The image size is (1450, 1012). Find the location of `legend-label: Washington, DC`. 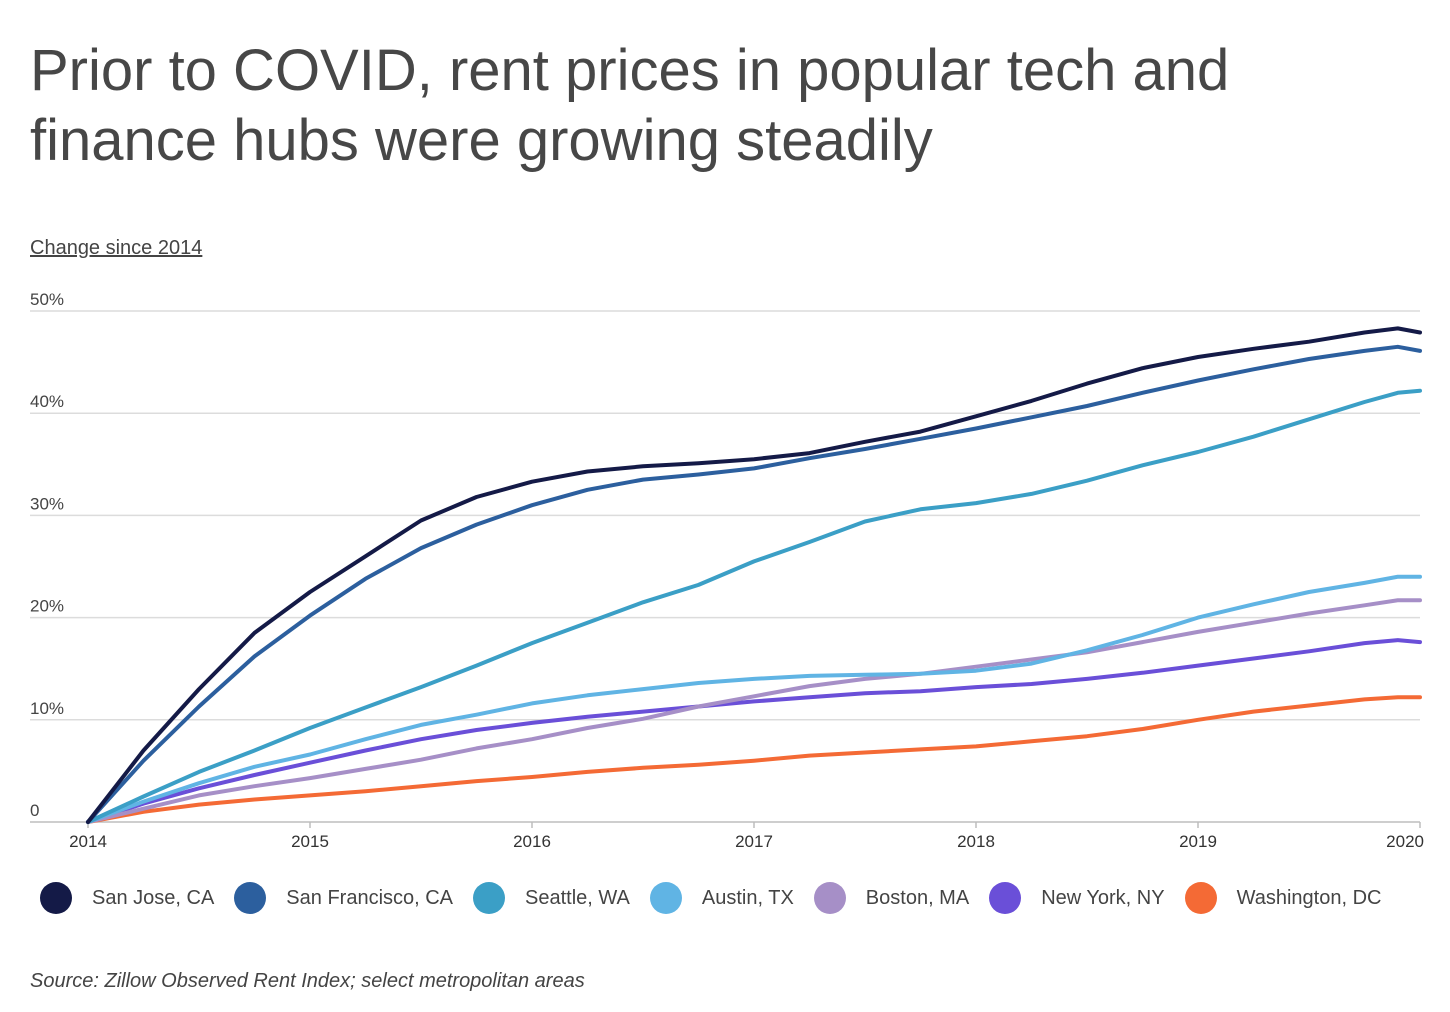

legend-label: Washington, DC is located at coordinates (1309, 897).